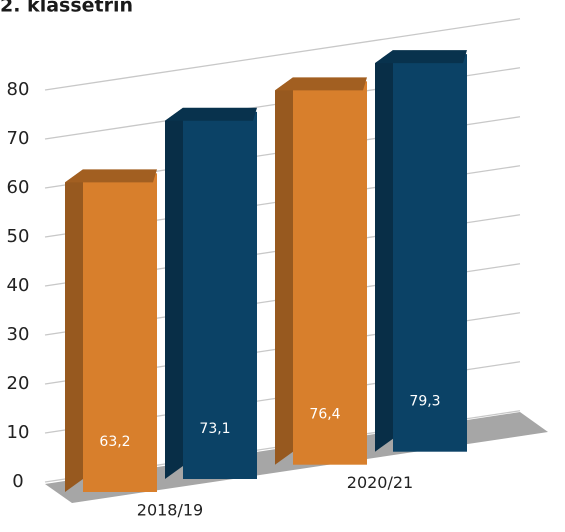 This screenshot has width=565, height=532. What do you see at coordinates (18, 285) in the screenshot?
I see `y-tick-label: 40` at bounding box center [18, 285].